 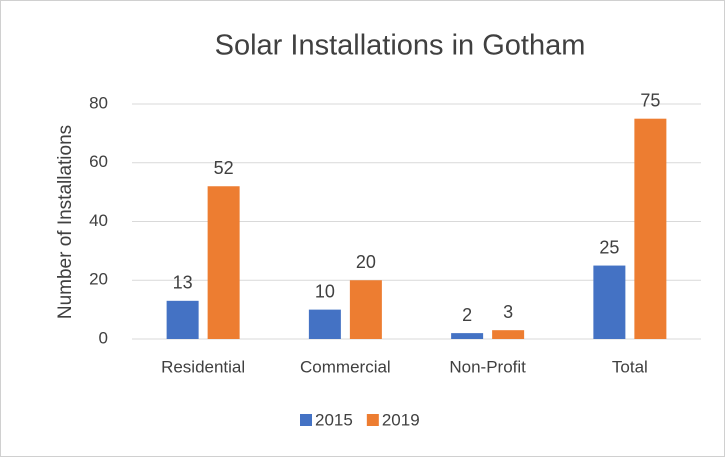 I want to click on y-tick-label: 0, so click(x=103, y=337).